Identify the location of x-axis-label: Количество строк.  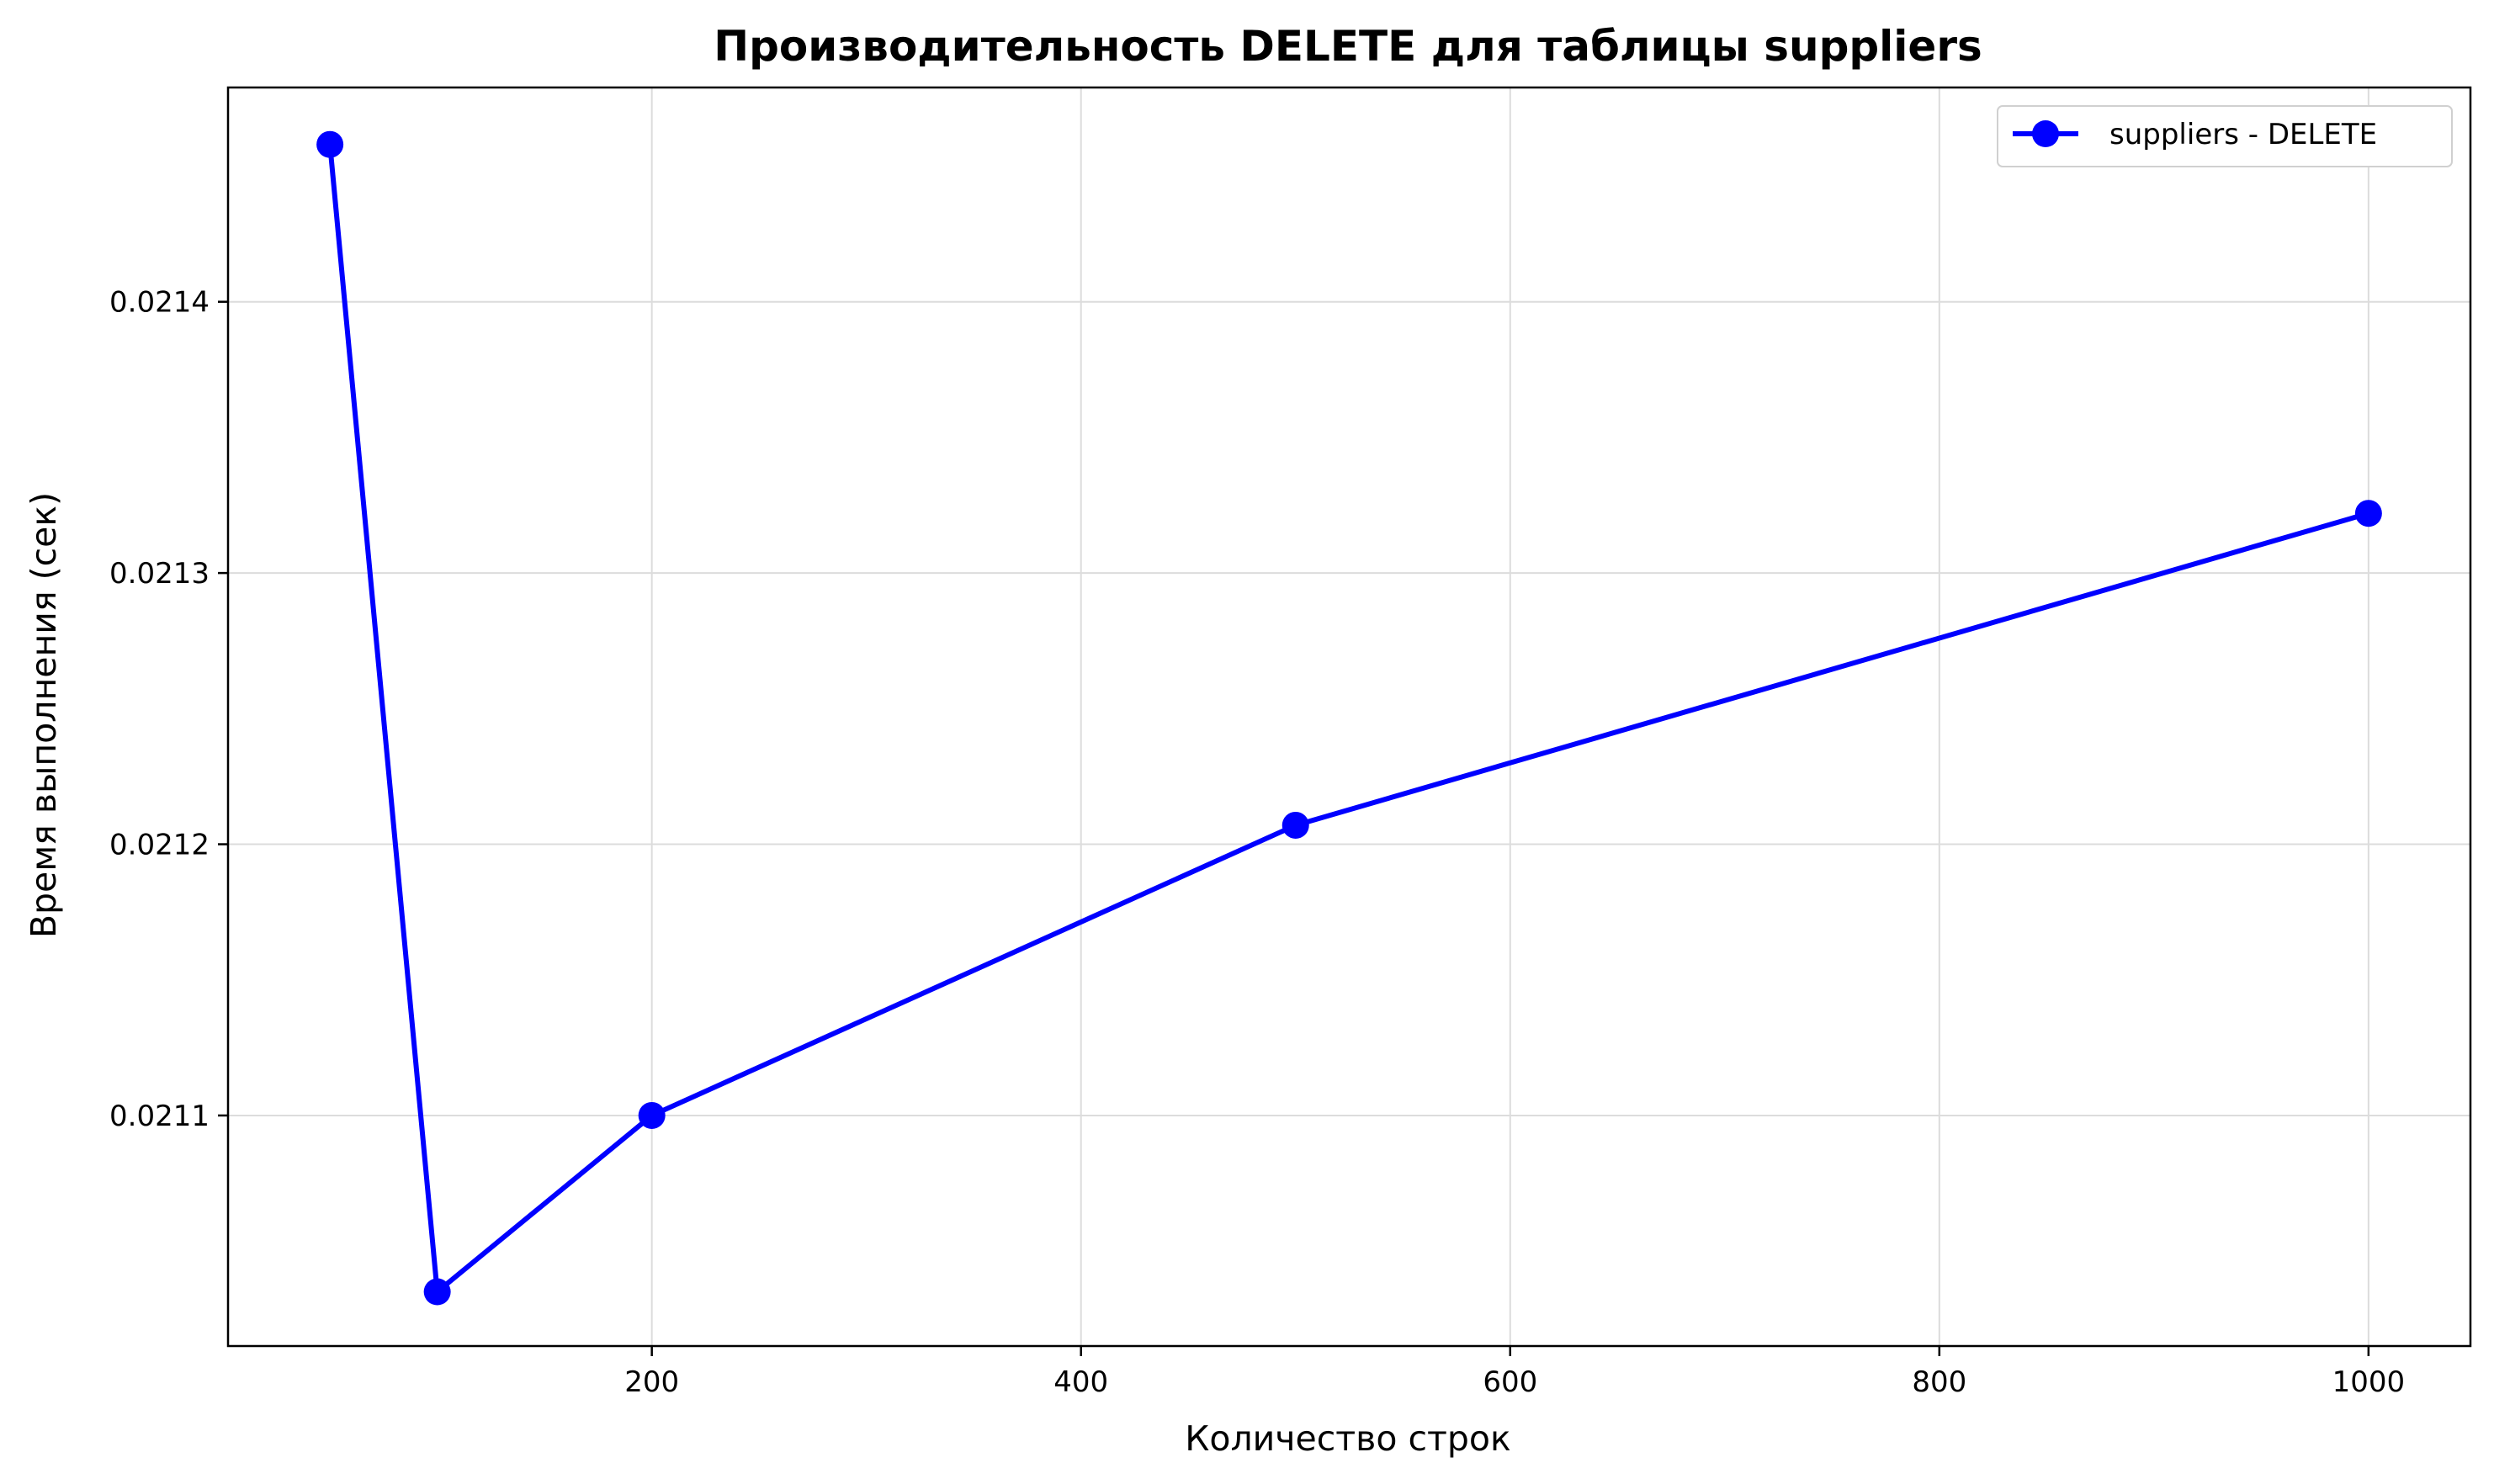
(1348, 1438).